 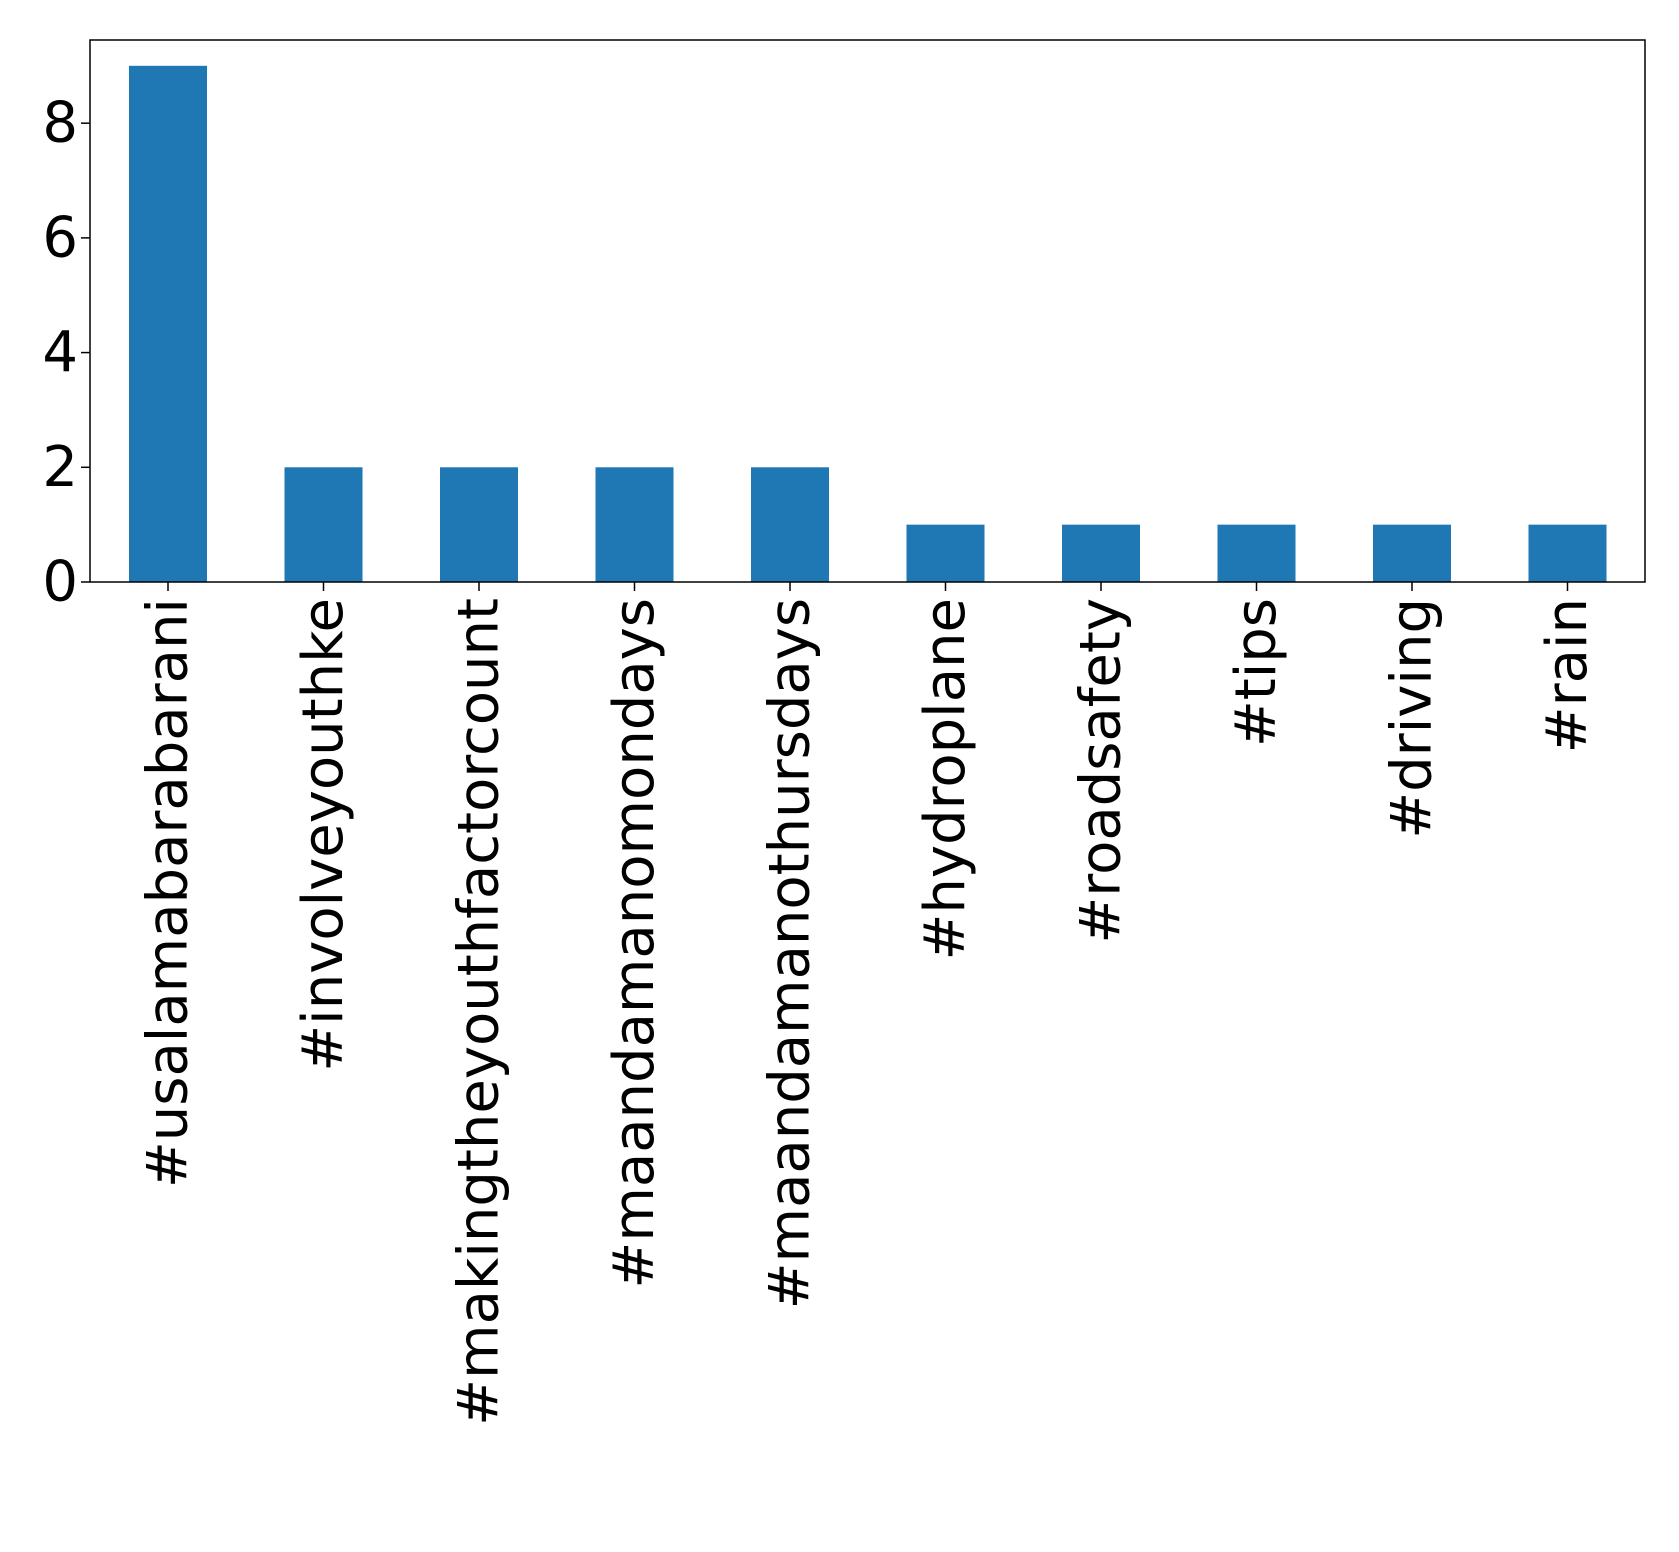 What do you see at coordinates (60, 352) in the screenshot?
I see `y-tick-label: 4` at bounding box center [60, 352].